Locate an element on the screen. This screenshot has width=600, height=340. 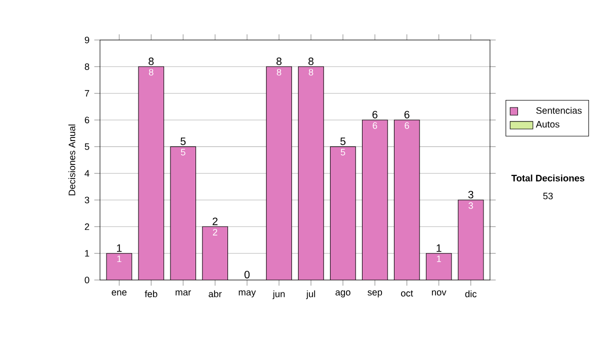
y-tick-label: 4 is located at coordinates (87, 173).